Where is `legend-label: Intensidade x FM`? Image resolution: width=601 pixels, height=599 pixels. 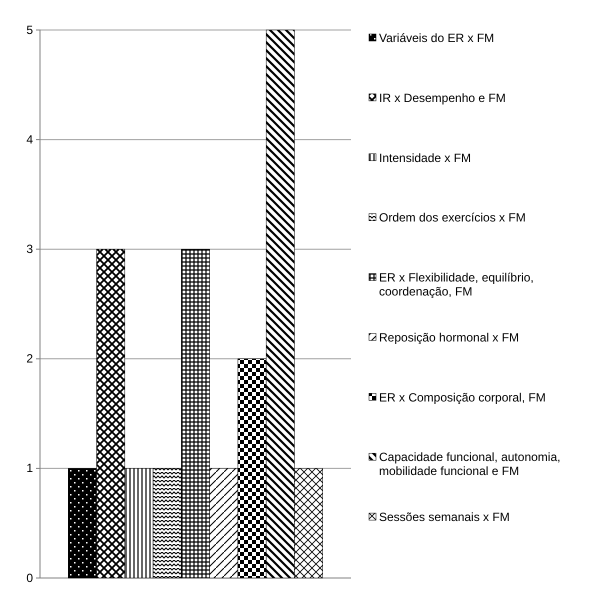 legend-label: Intensidade x FM is located at coordinates (425, 157).